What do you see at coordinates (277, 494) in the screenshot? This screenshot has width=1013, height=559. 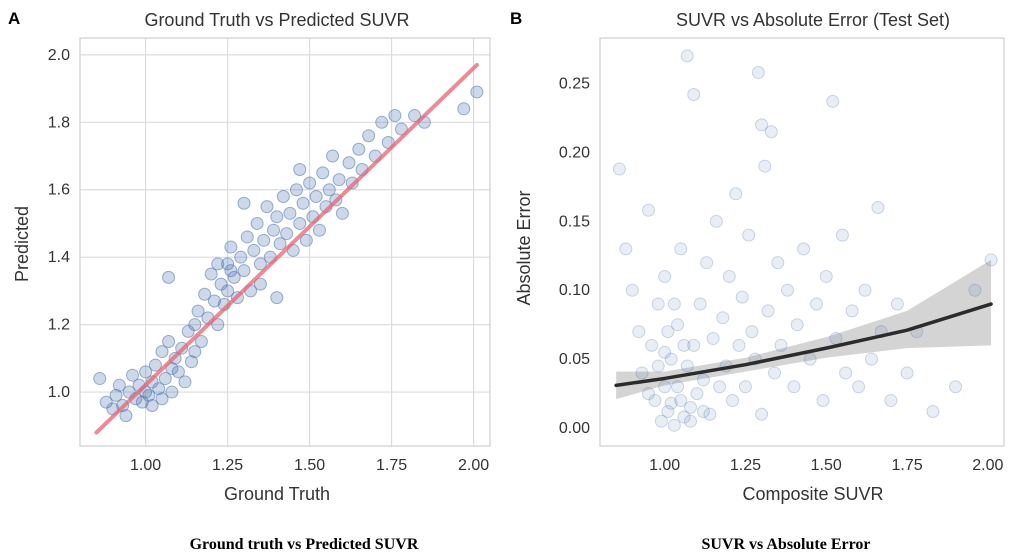 I see `x-axis-label-a: Ground Truth` at bounding box center [277, 494].